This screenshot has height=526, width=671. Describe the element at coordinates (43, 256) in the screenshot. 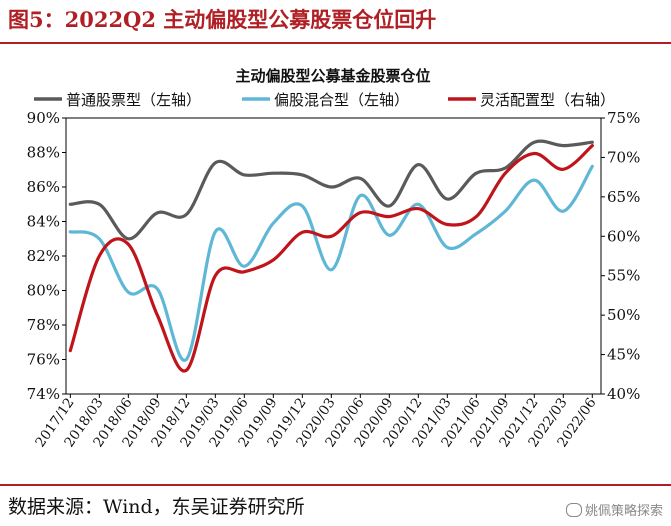

I see `left-tick-label: 82%` at that location.